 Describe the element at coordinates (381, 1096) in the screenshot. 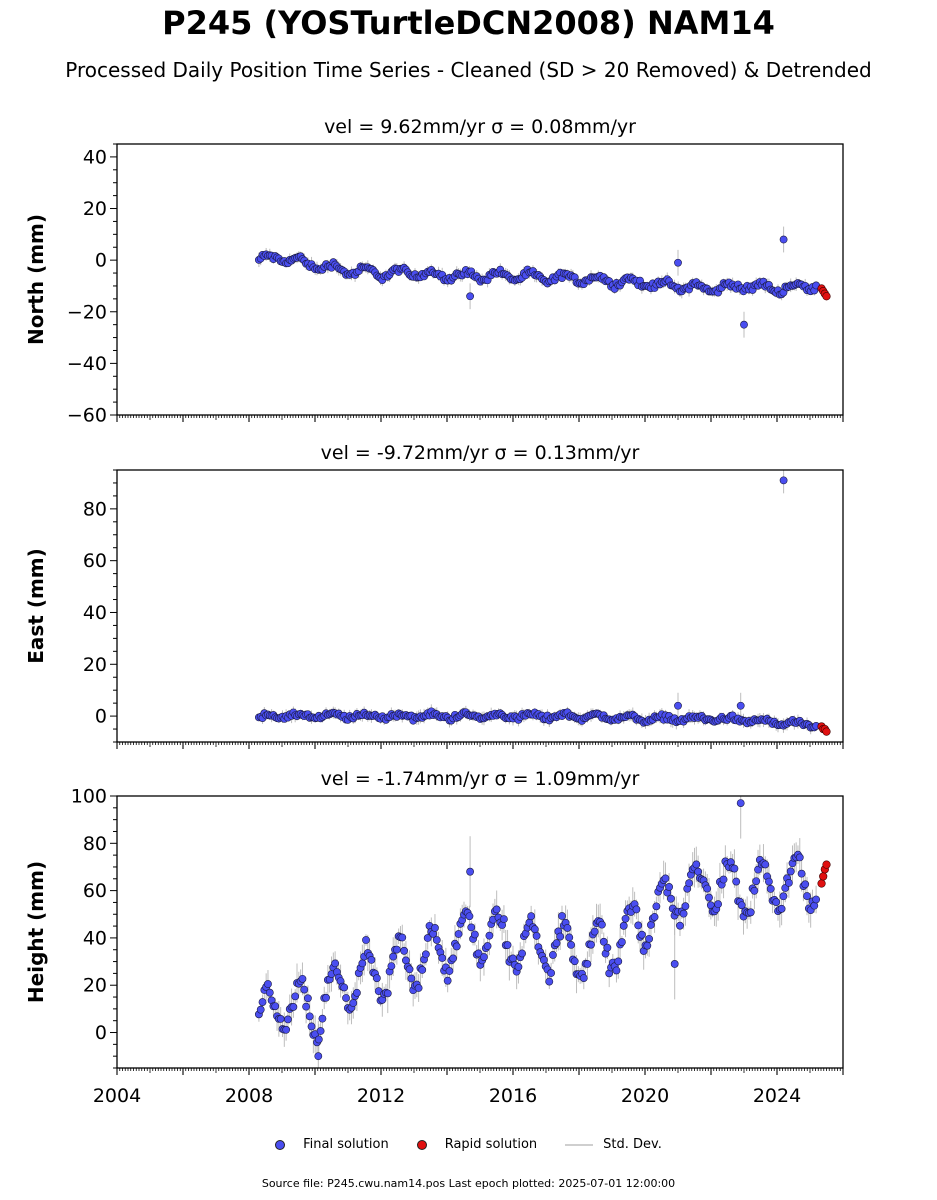

I see `x-tick-label: 2012` at that location.